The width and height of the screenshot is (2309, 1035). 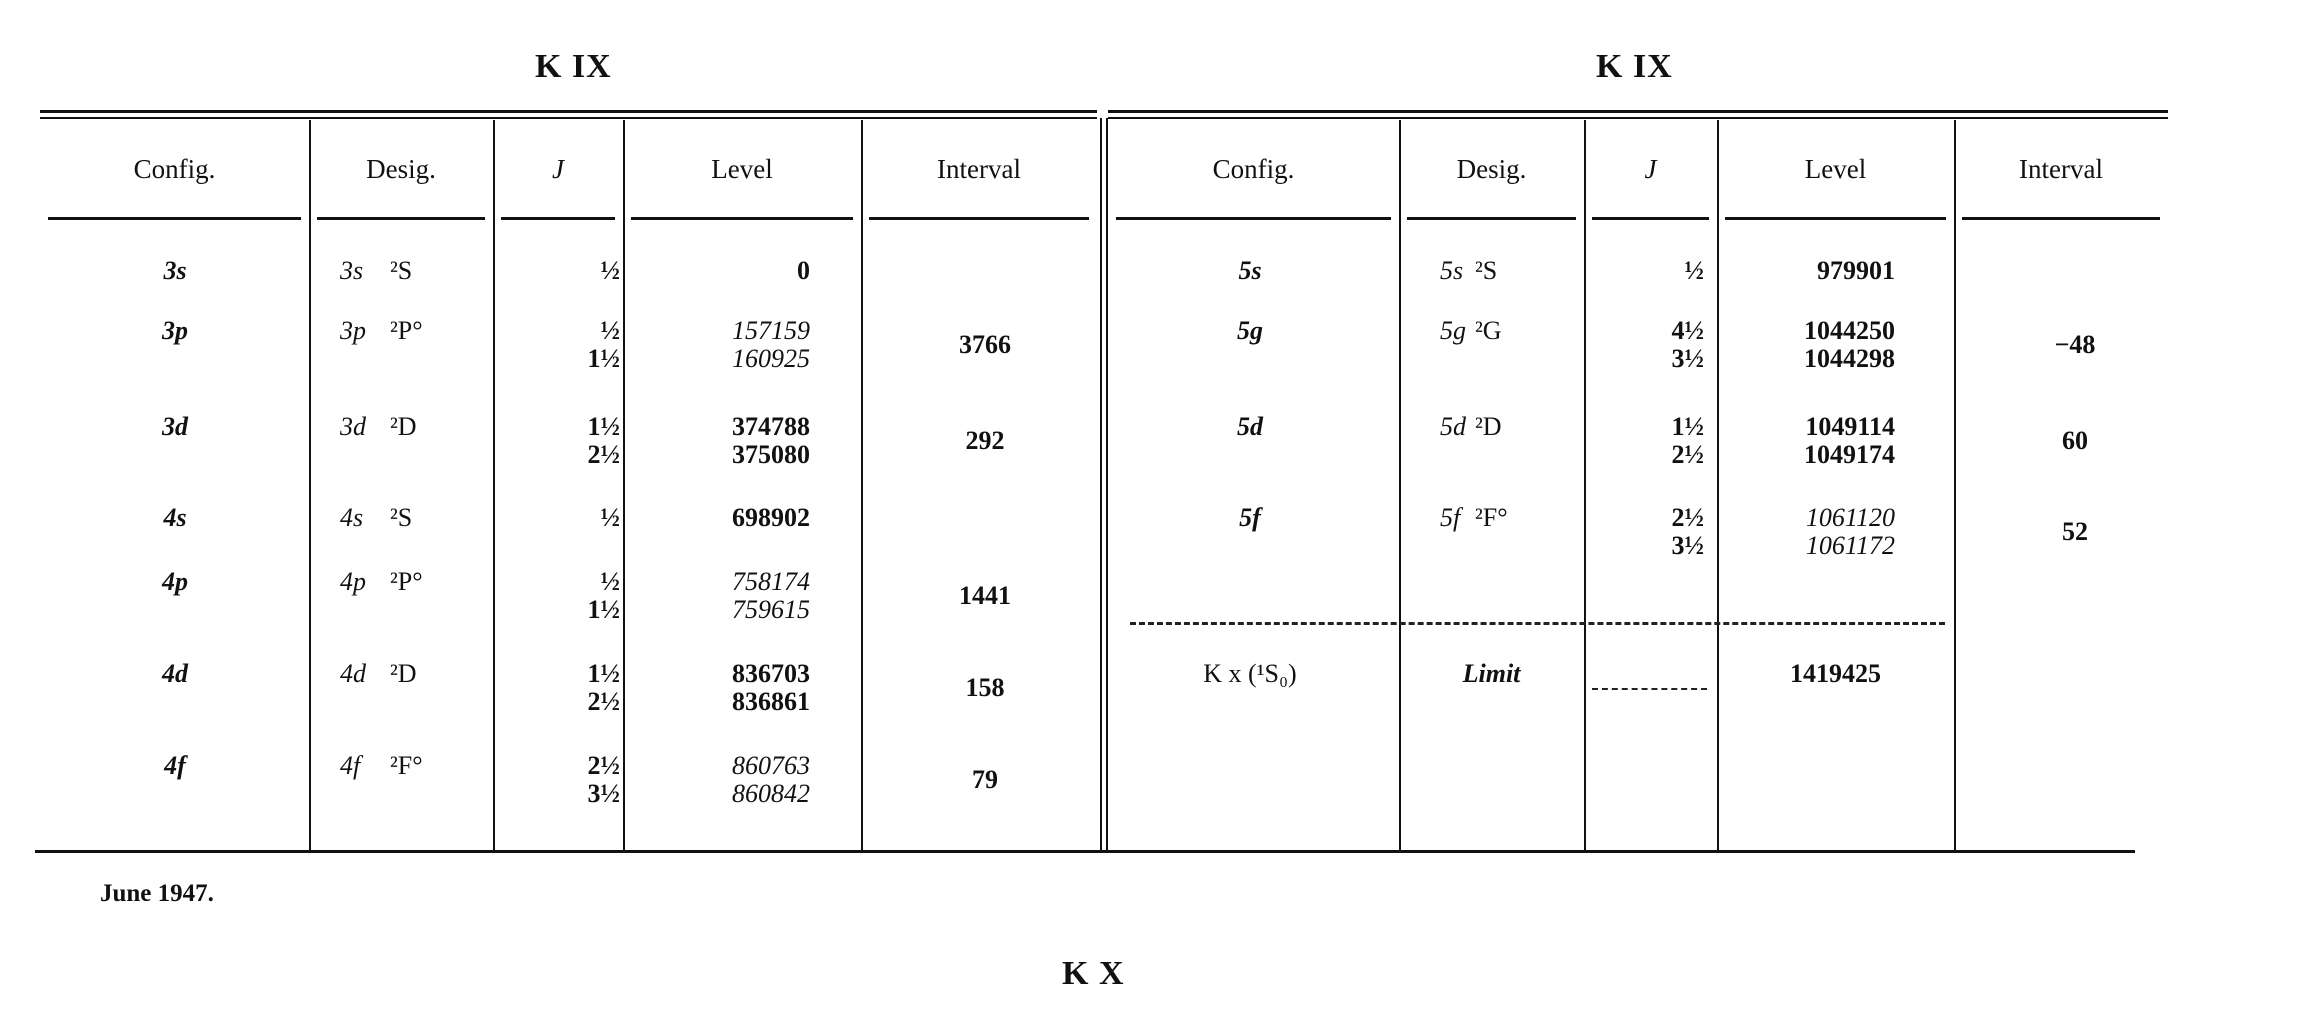 I want to click on config-cell: 5d, so click(x=1250, y=426).